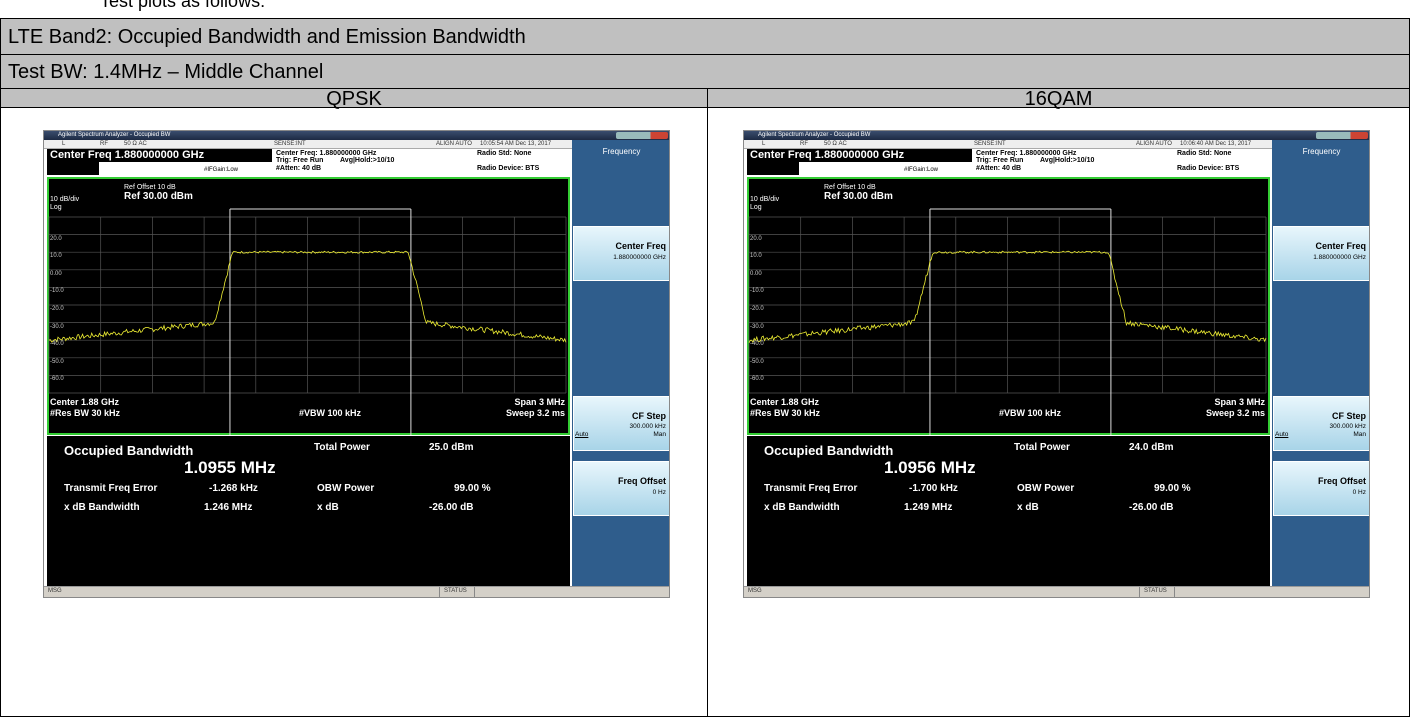 This screenshot has height=717, width=1414. What do you see at coordinates (129, 450) in the screenshot?
I see `result-obw-label: Occupied Bandwidth` at bounding box center [129, 450].